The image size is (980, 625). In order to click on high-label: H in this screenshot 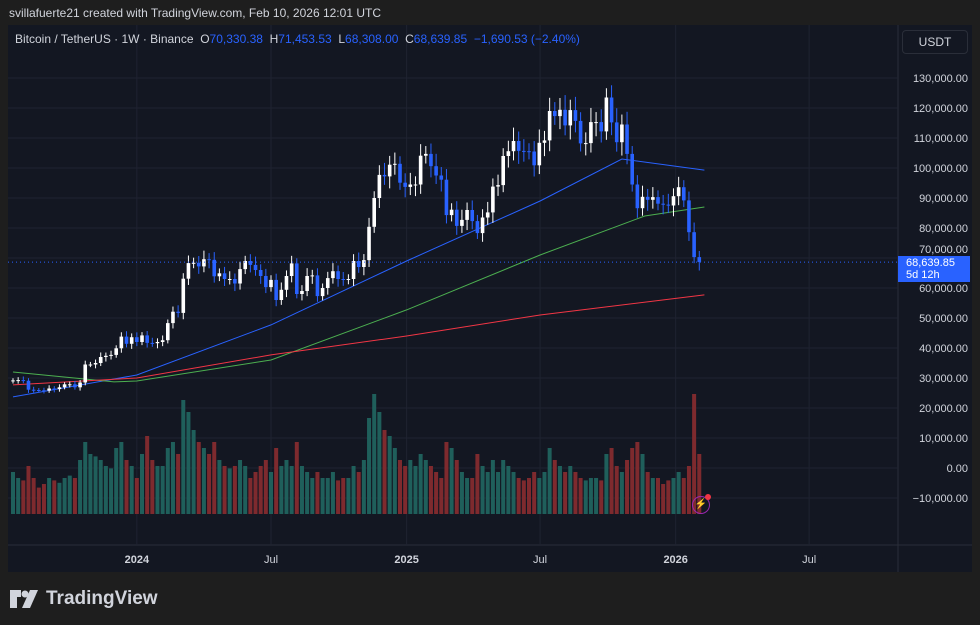, I will do `click(274, 39)`.